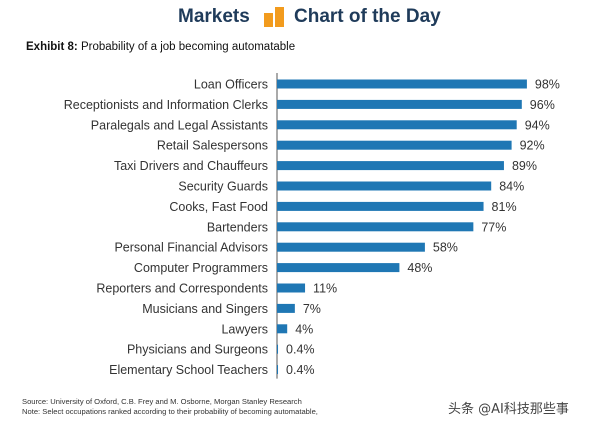 This screenshot has width=600, height=422. Describe the element at coordinates (244, 329) in the screenshot. I see `category-label: Lawyers` at that location.